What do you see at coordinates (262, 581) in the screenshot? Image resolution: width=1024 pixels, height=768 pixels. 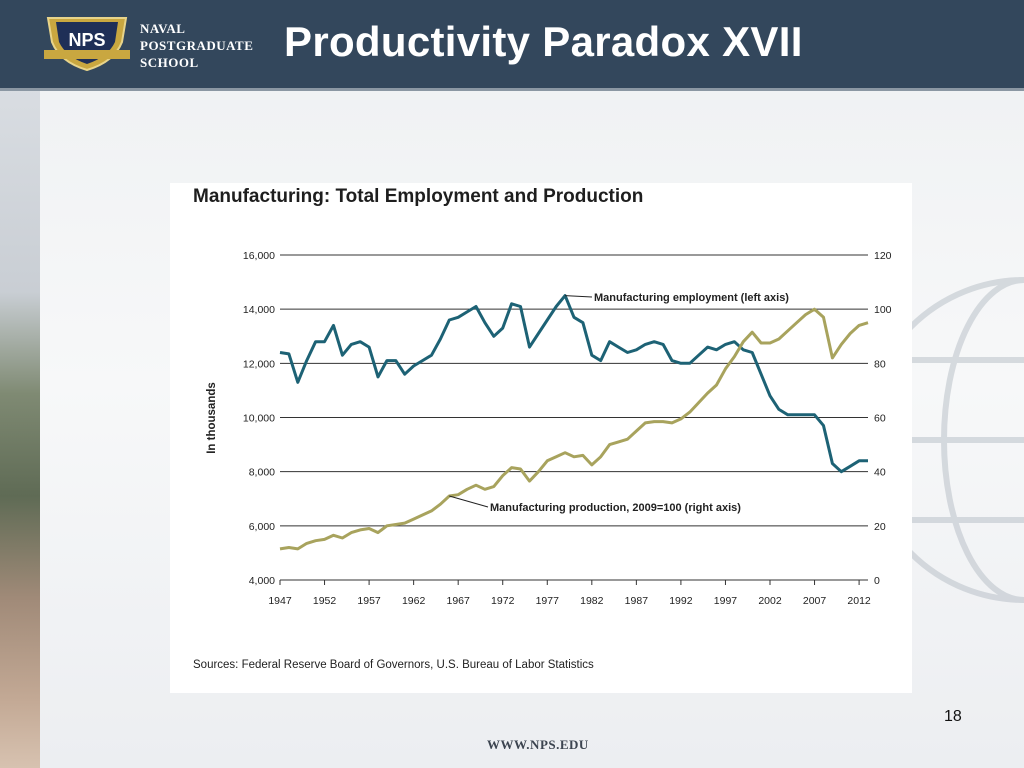 I see `y-tick-label: 4,000` at bounding box center [262, 581].